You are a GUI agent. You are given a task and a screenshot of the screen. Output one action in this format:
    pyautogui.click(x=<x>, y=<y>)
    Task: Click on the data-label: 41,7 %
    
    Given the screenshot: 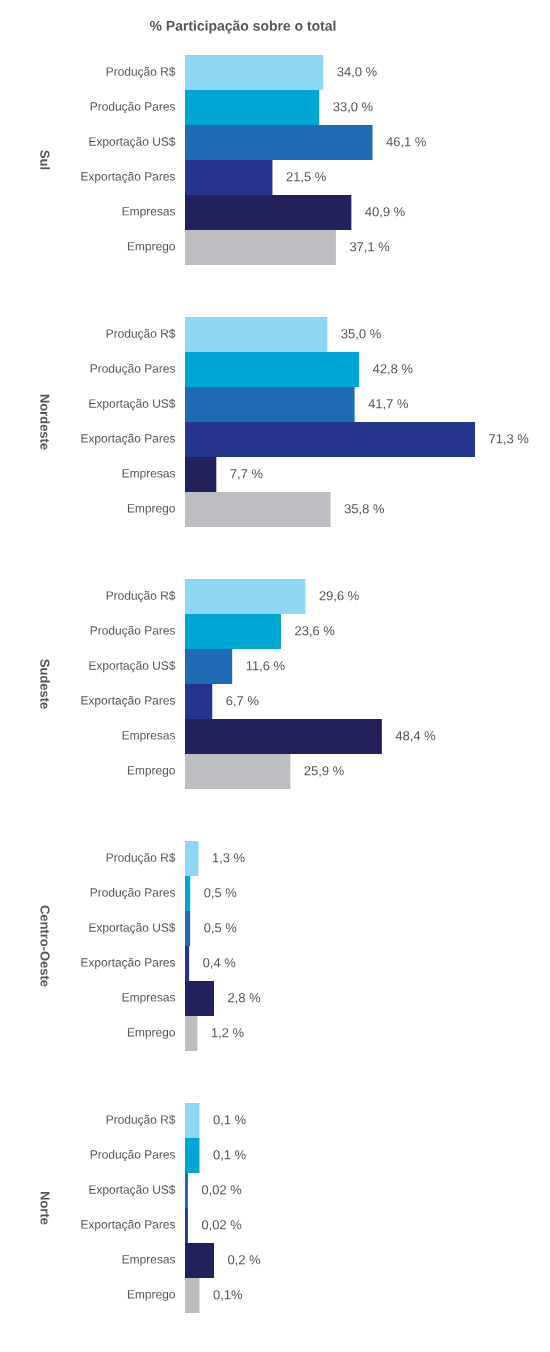 What is the action you would take?
    pyautogui.click(x=388, y=404)
    